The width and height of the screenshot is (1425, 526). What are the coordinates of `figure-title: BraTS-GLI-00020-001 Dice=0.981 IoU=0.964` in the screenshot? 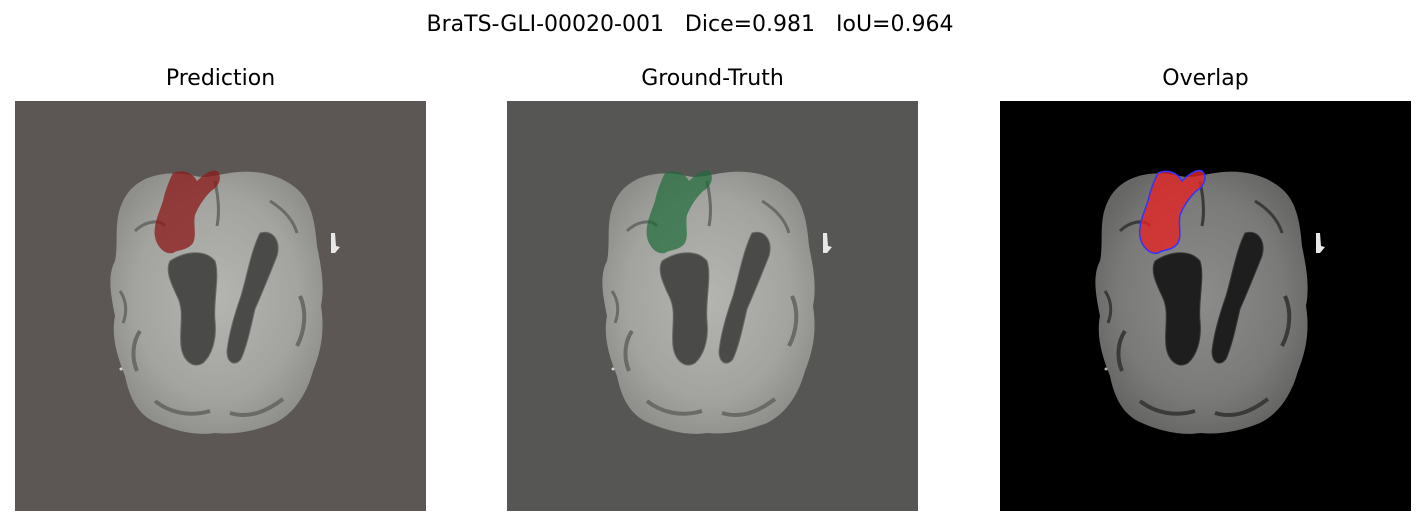 It's located at (690, 24).